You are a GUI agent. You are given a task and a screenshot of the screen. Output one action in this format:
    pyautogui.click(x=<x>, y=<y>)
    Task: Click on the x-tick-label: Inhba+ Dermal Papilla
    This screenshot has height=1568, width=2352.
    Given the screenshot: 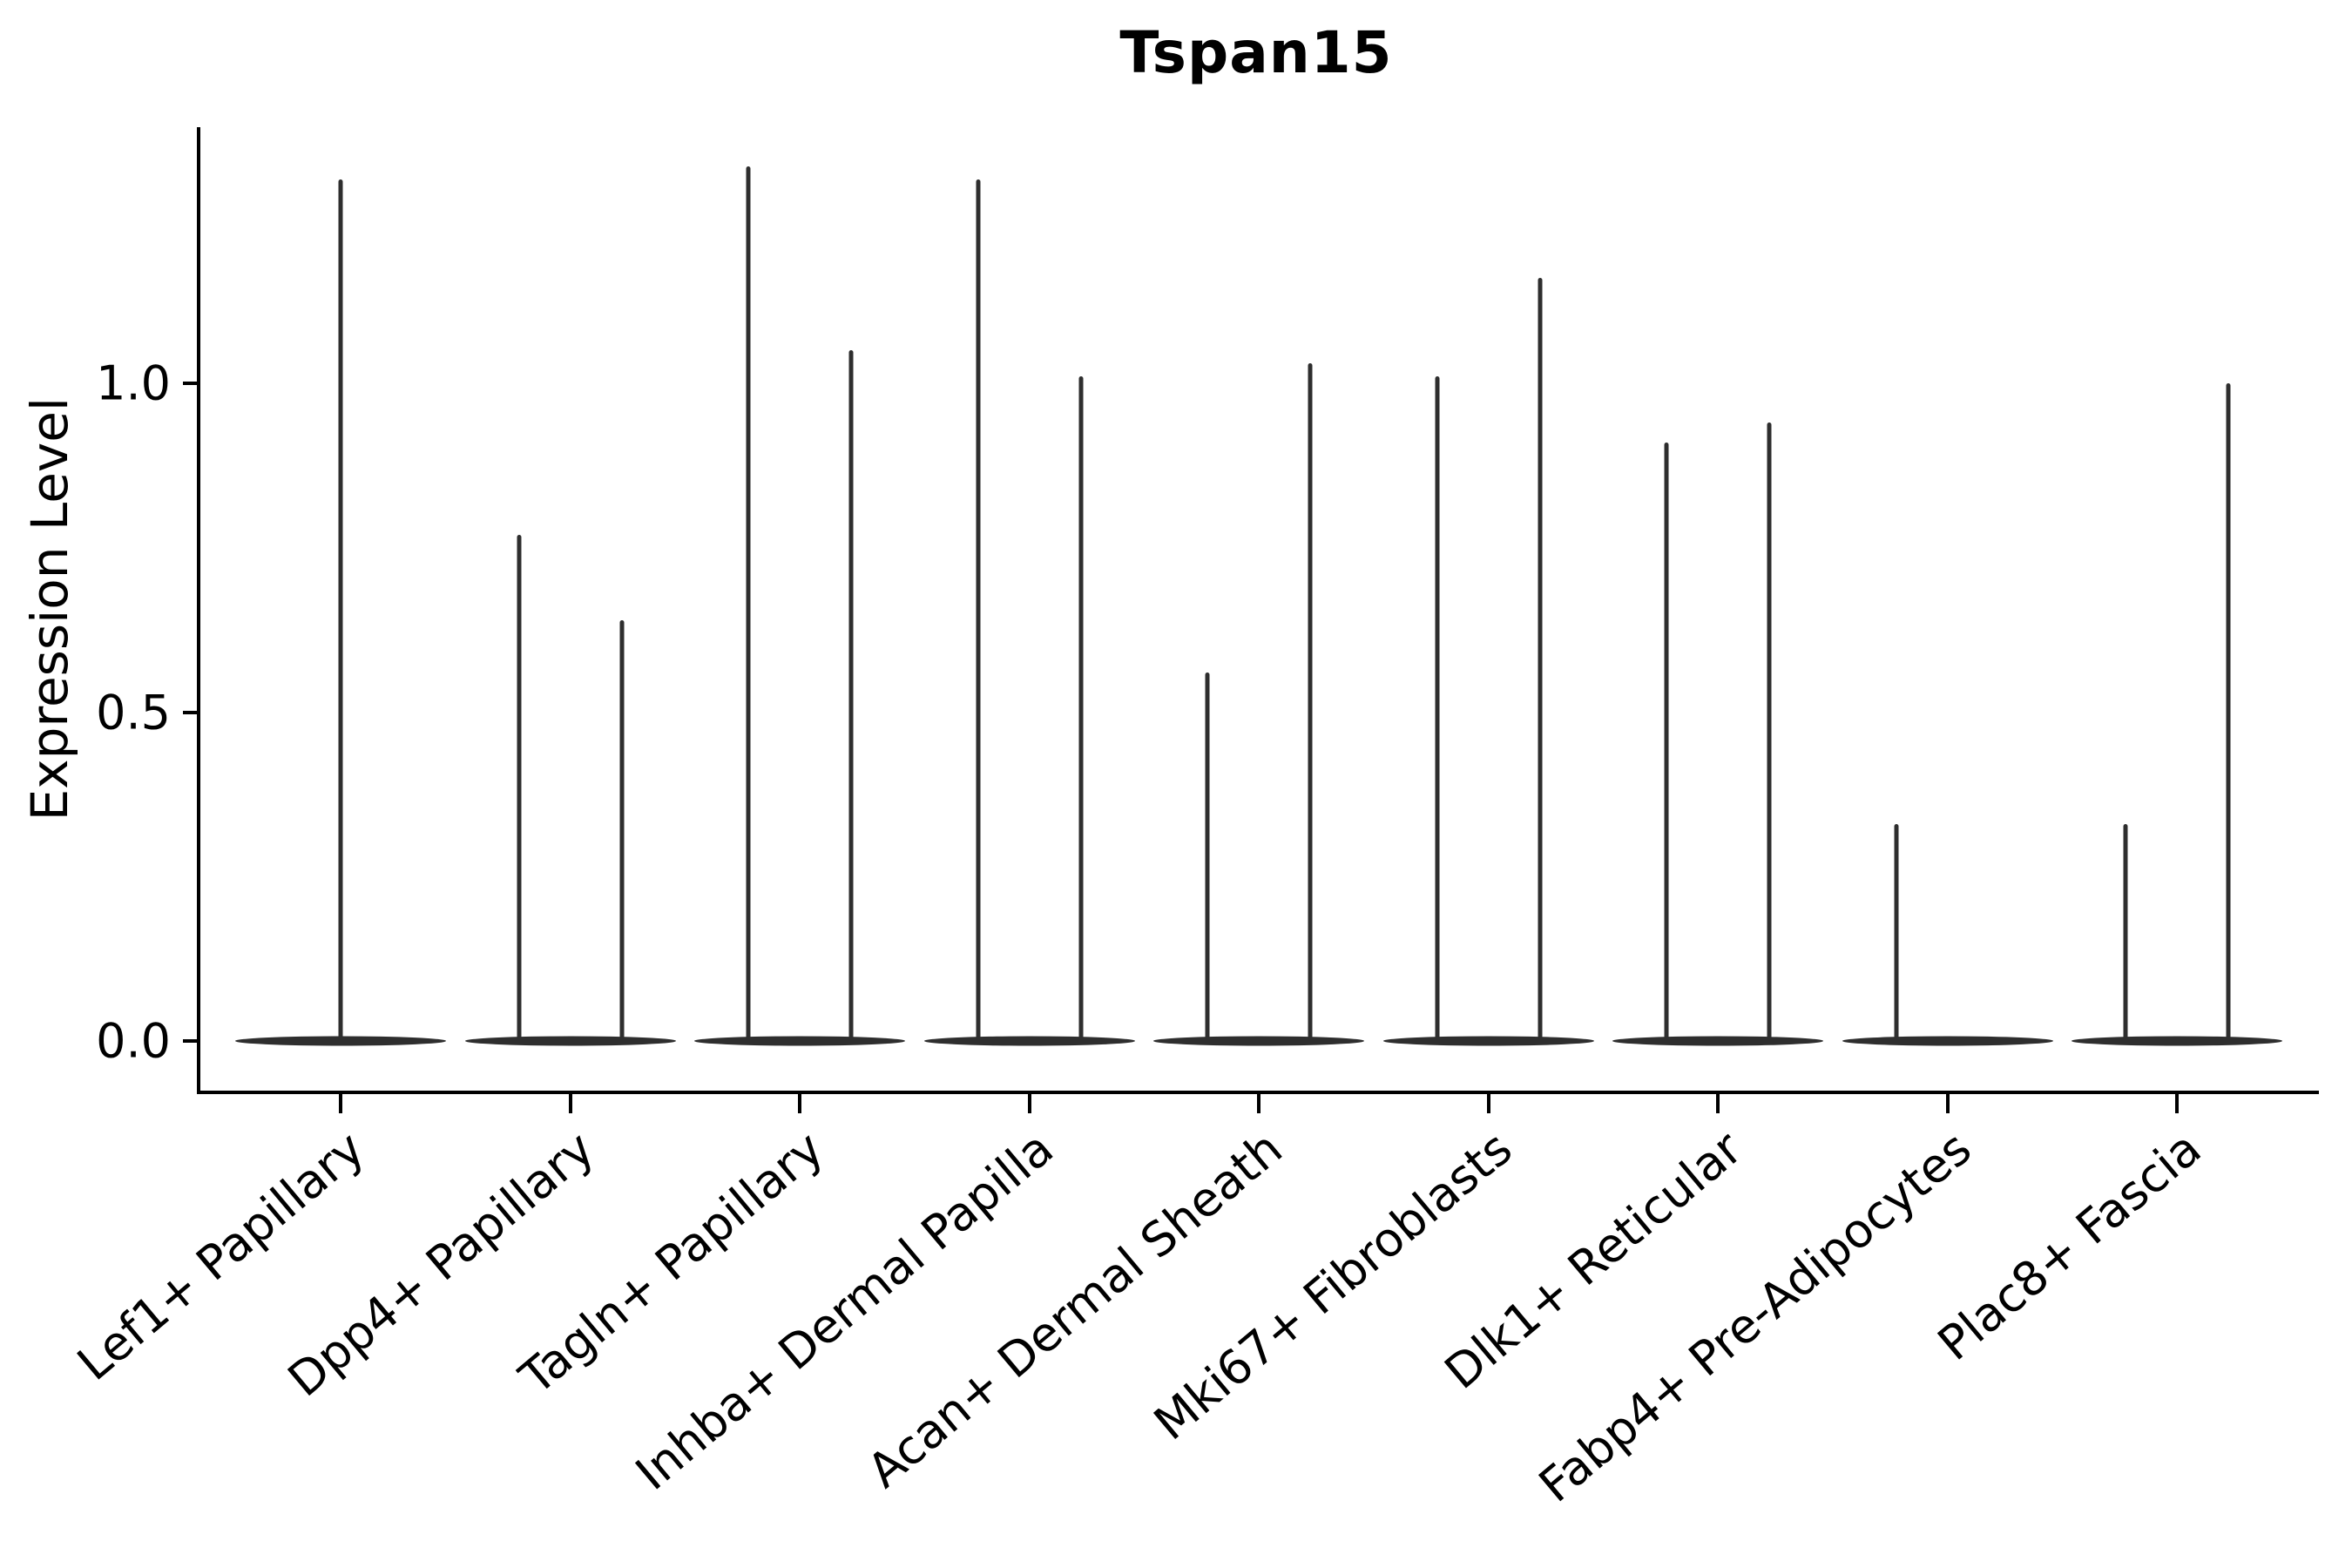 What is the action you would take?
    pyautogui.click(x=844, y=1310)
    